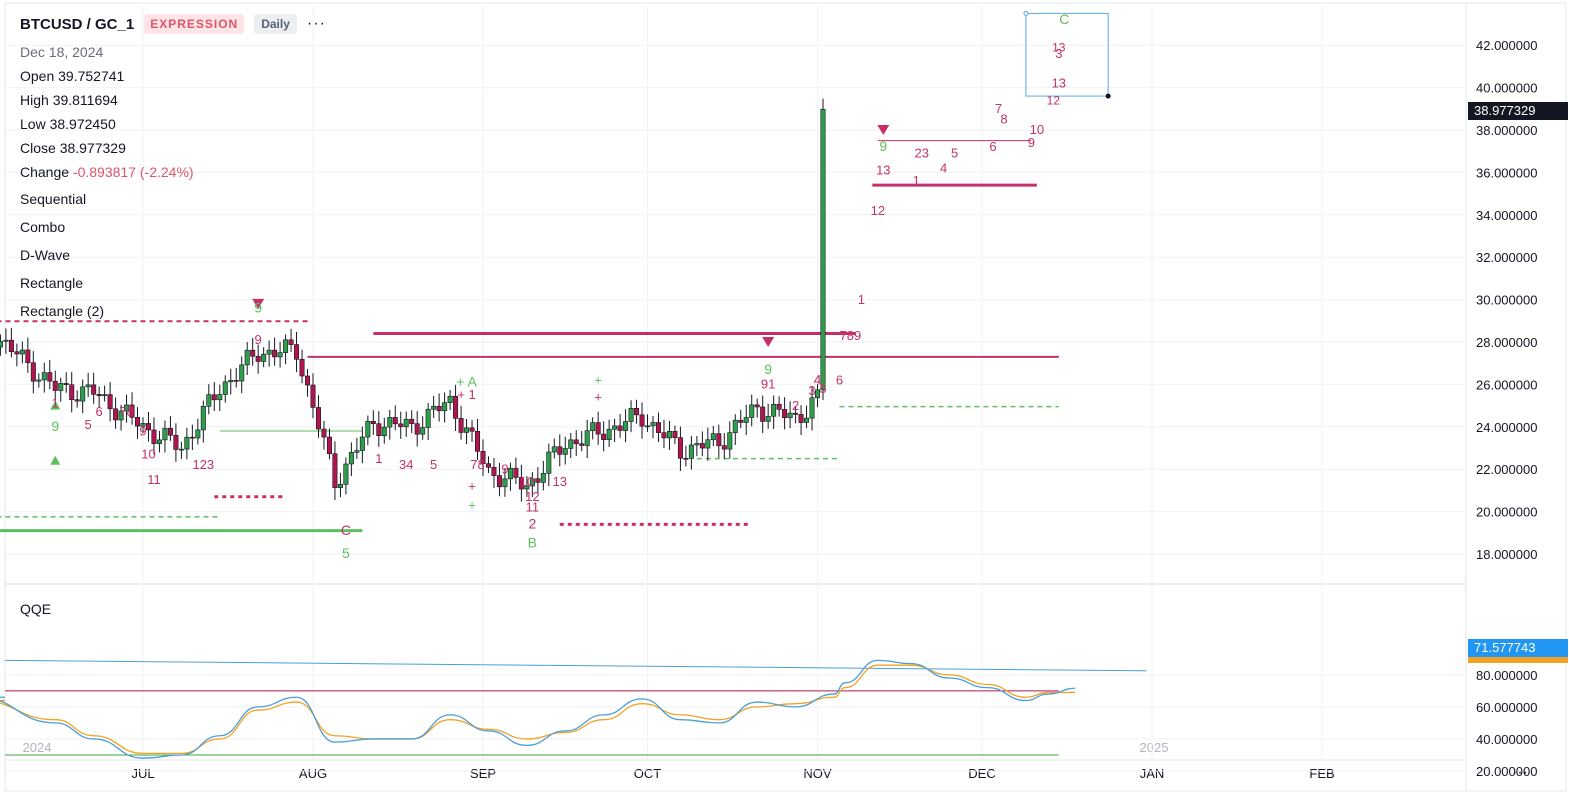 The width and height of the screenshot is (1569, 798). Describe the element at coordinates (795, 405) in the screenshot. I see `count-label: 2` at that location.